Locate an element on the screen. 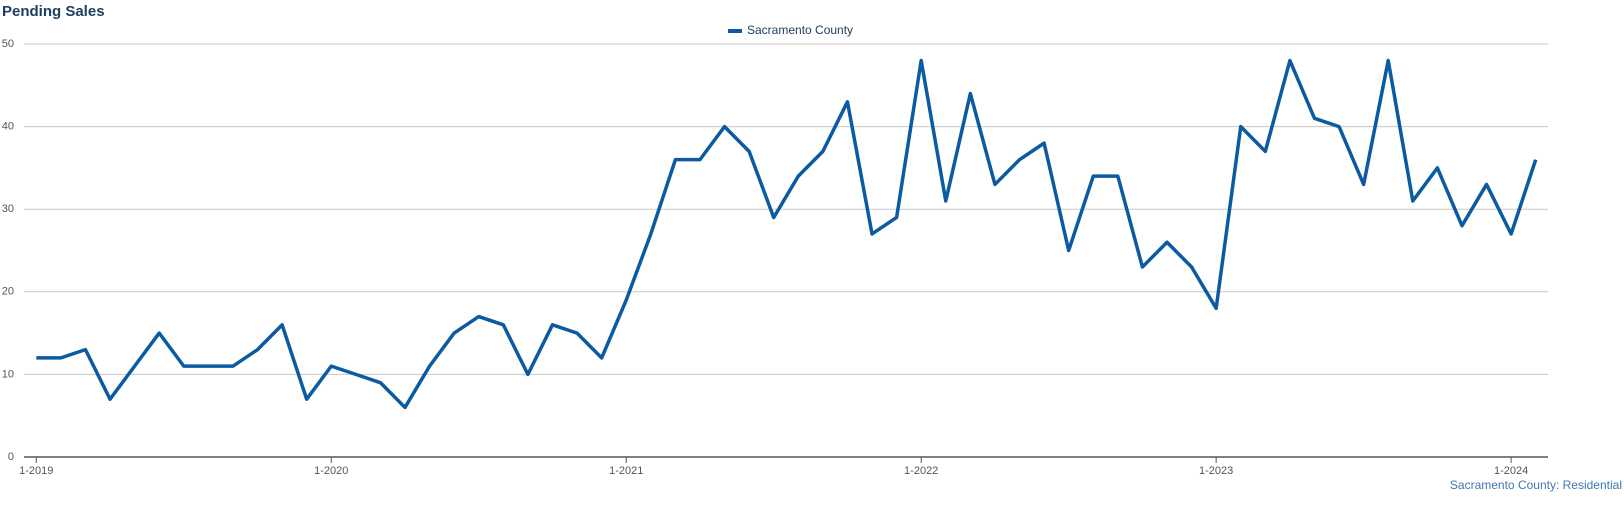 The height and width of the screenshot is (512, 1624). y-tick-label: 10 is located at coordinates (8, 374).